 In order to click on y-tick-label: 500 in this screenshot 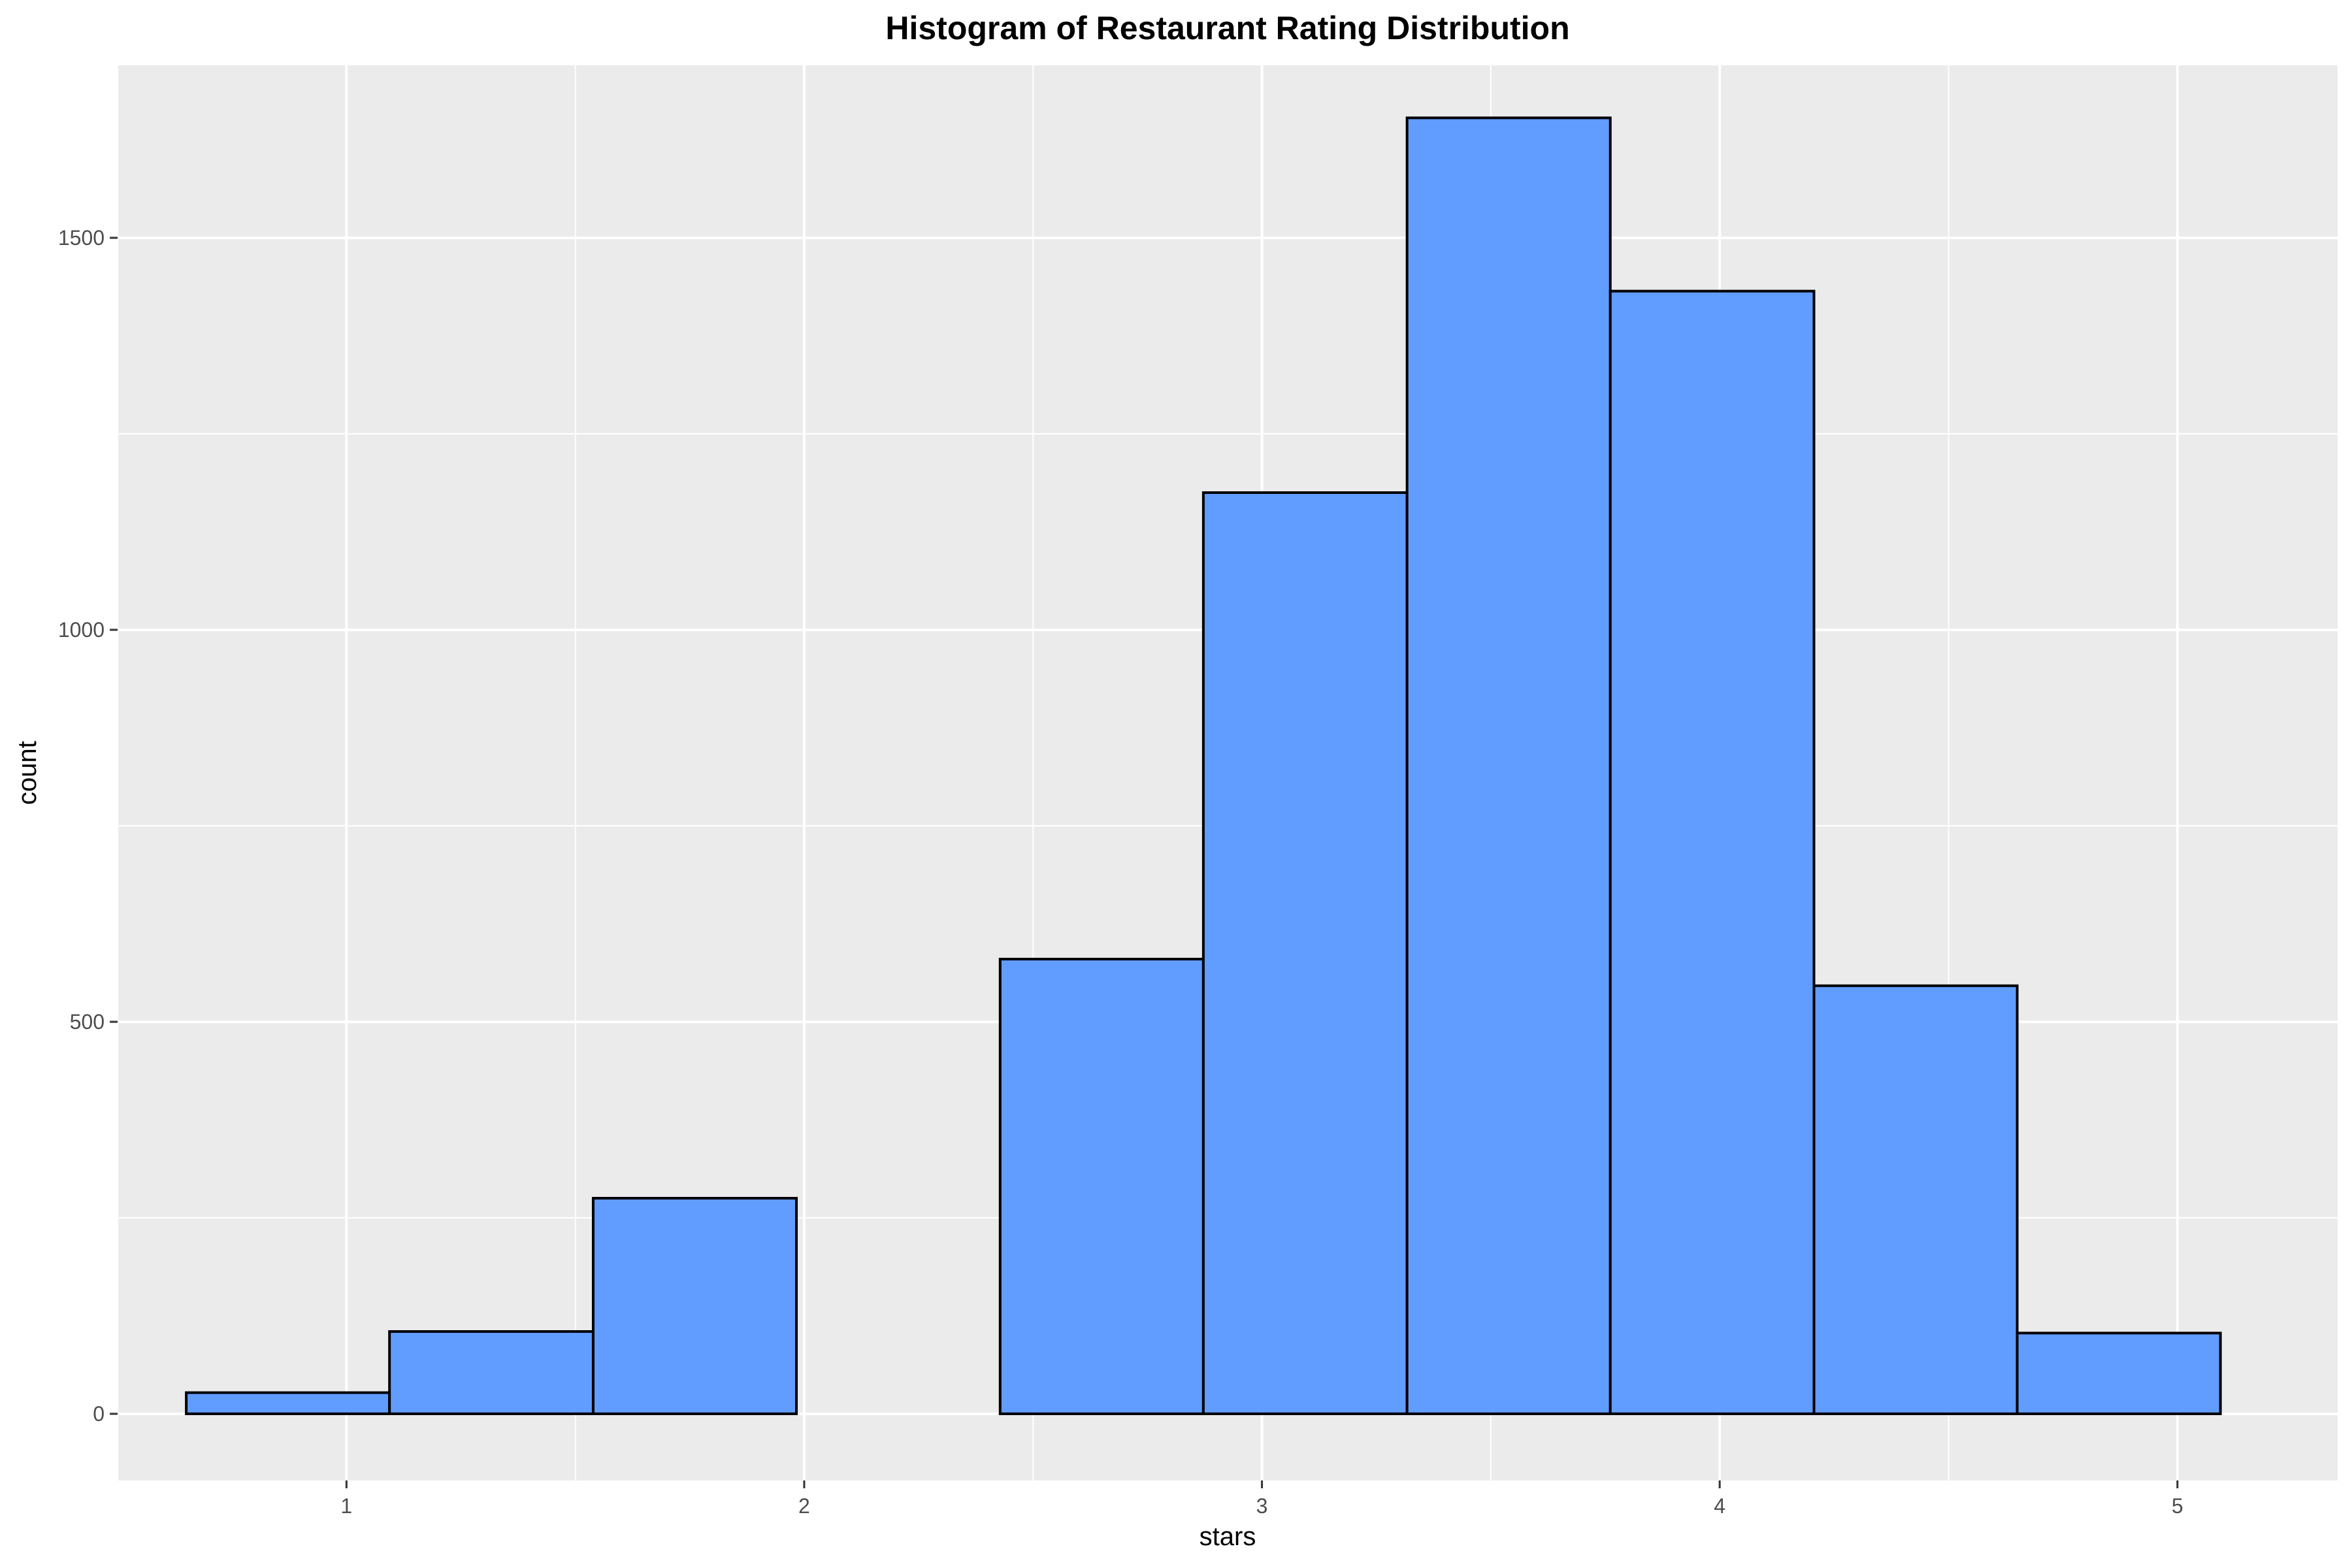, I will do `click(87, 1022)`.